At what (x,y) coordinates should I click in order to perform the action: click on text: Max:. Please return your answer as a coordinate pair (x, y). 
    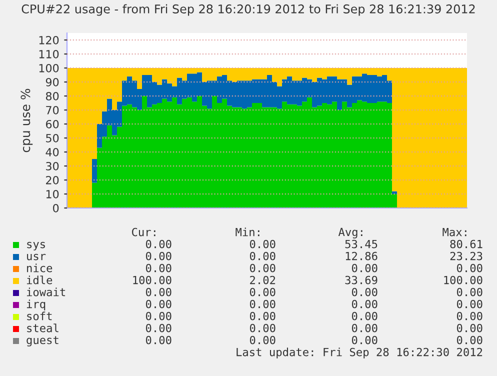
    Looking at the image, I should click on (454, 232).